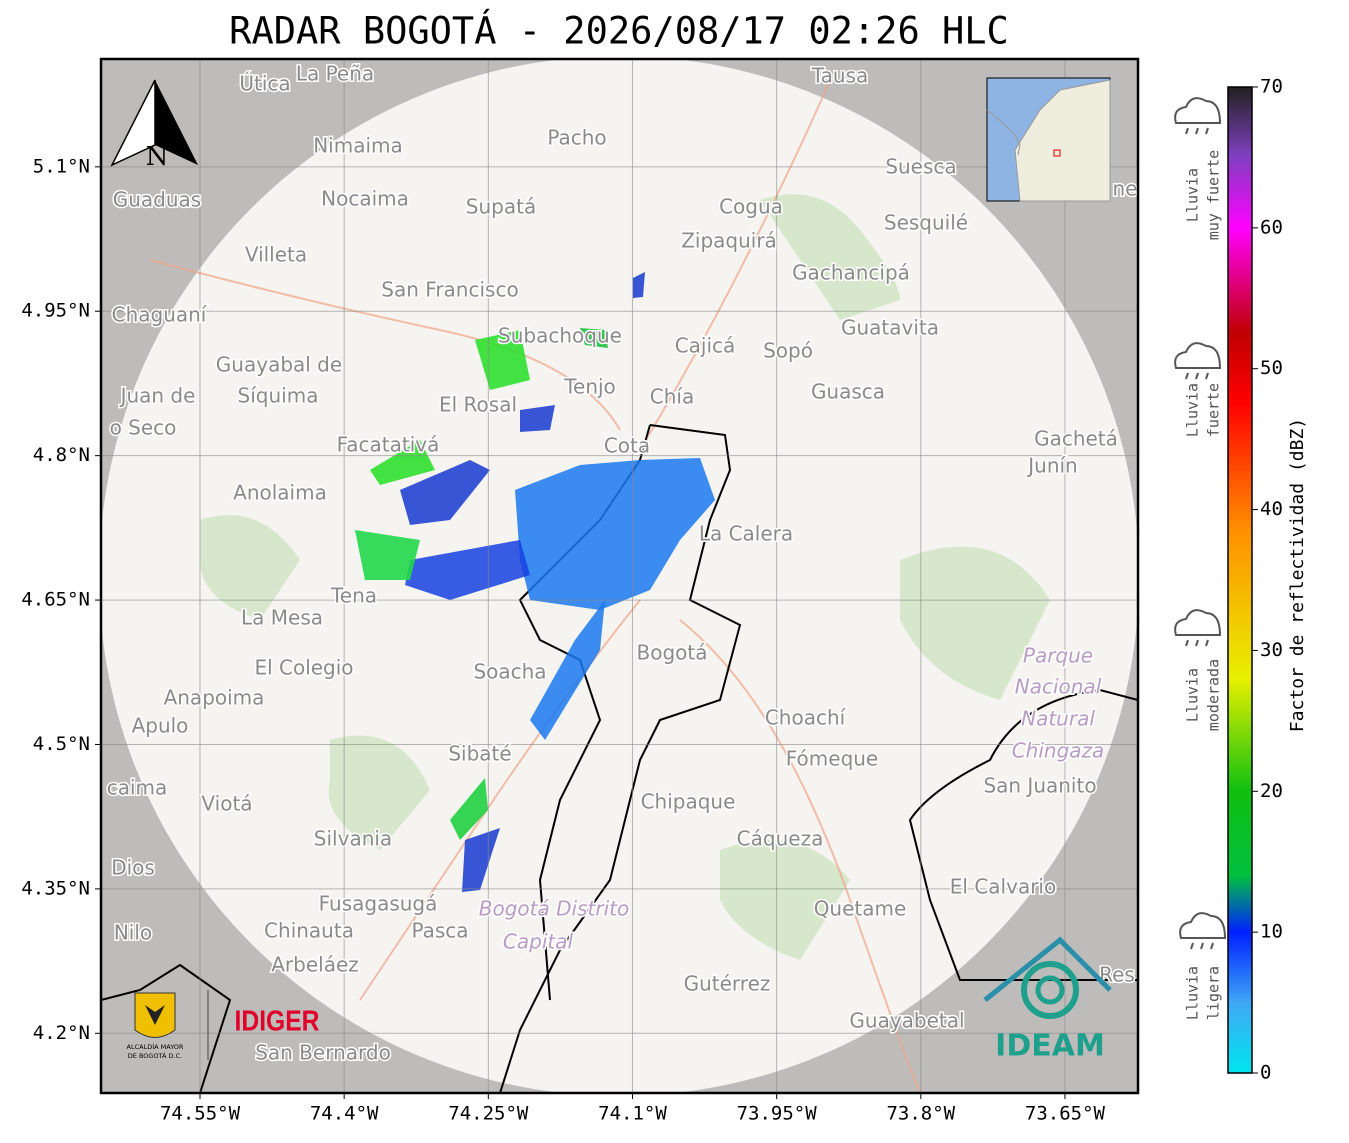  Describe the element at coordinates (143, 428) in the screenshot. I see `place-label: o Seco` at that location.